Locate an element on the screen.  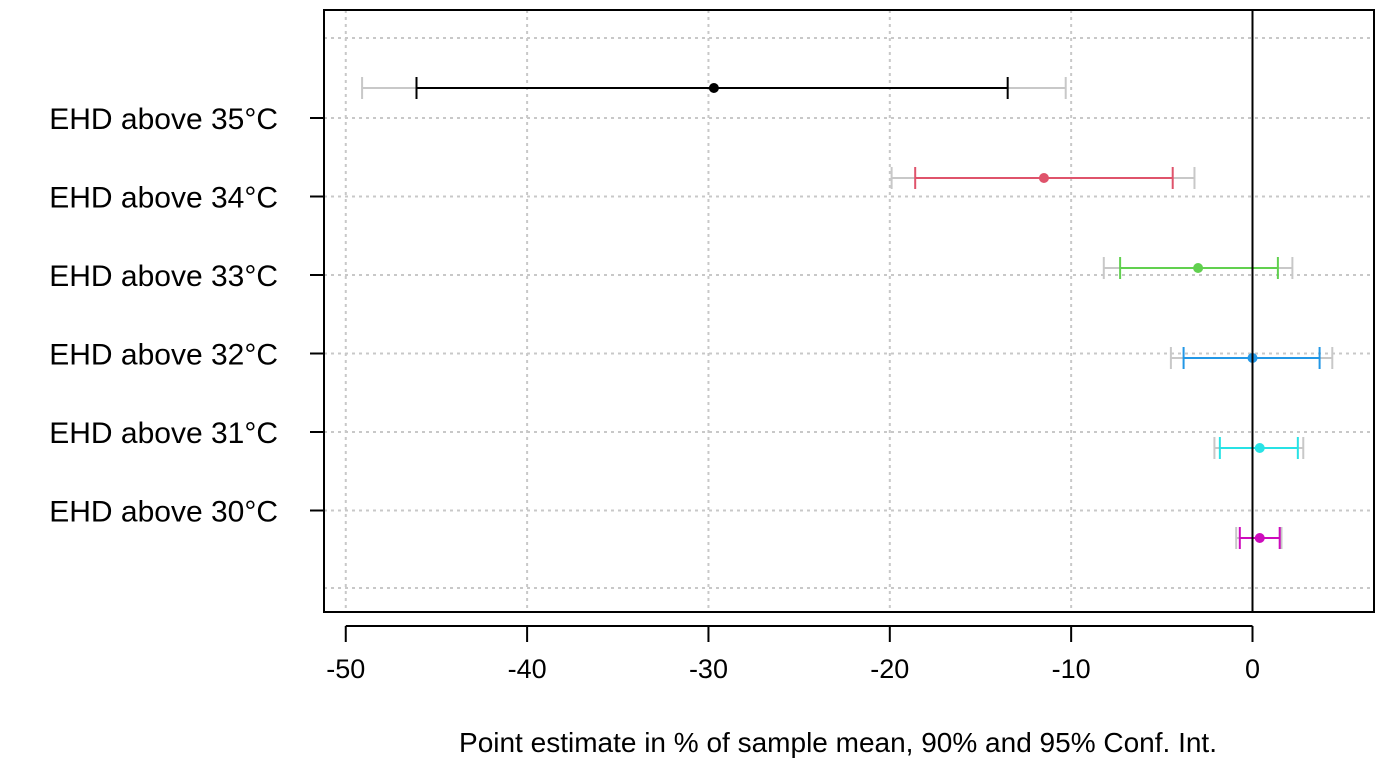
x-tick-label: -40 is located at coordinates (527, 669).